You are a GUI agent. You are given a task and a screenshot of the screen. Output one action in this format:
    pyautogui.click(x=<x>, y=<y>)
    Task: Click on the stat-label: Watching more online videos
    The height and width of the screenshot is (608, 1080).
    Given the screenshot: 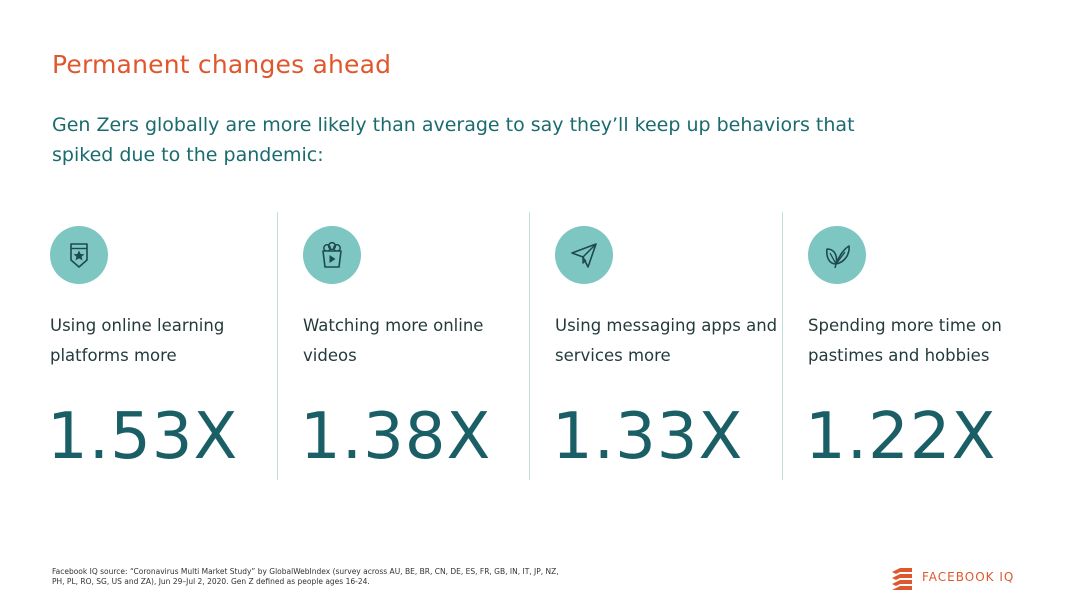 What is the action you would take?
    pyautogui.click(x=393, y=340)
    